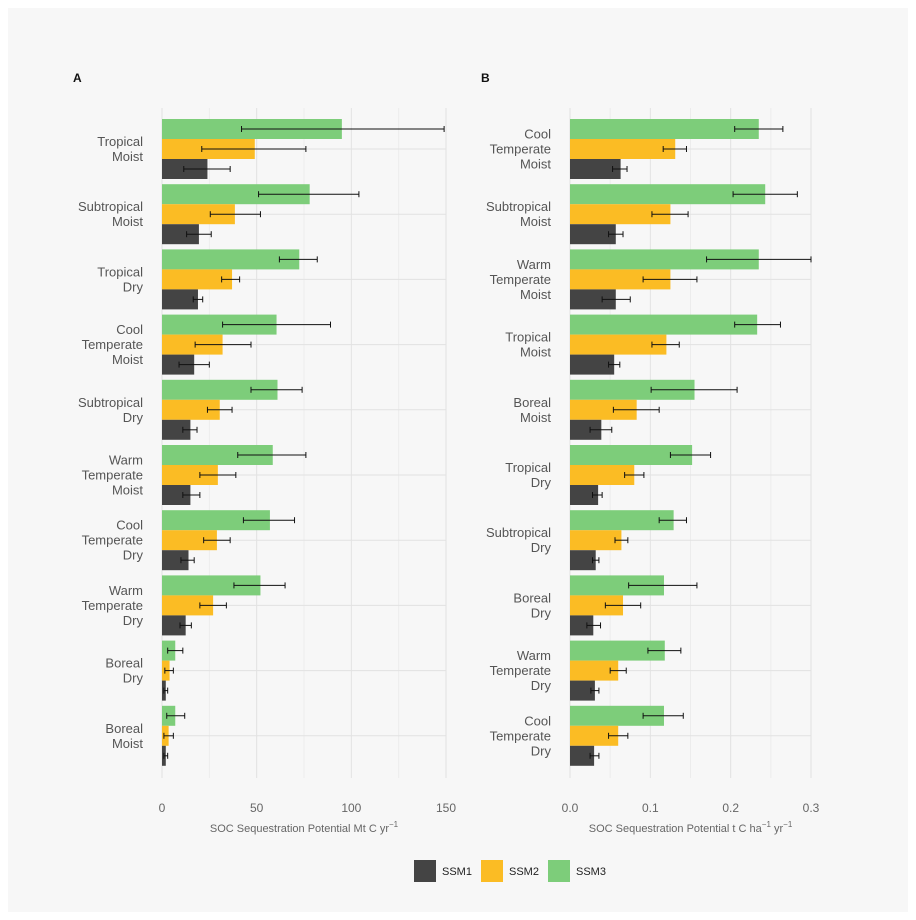  Describe the element at coordinates (777, 829) in the screenshot. I see `axis-title-unit2: yr` at that location.